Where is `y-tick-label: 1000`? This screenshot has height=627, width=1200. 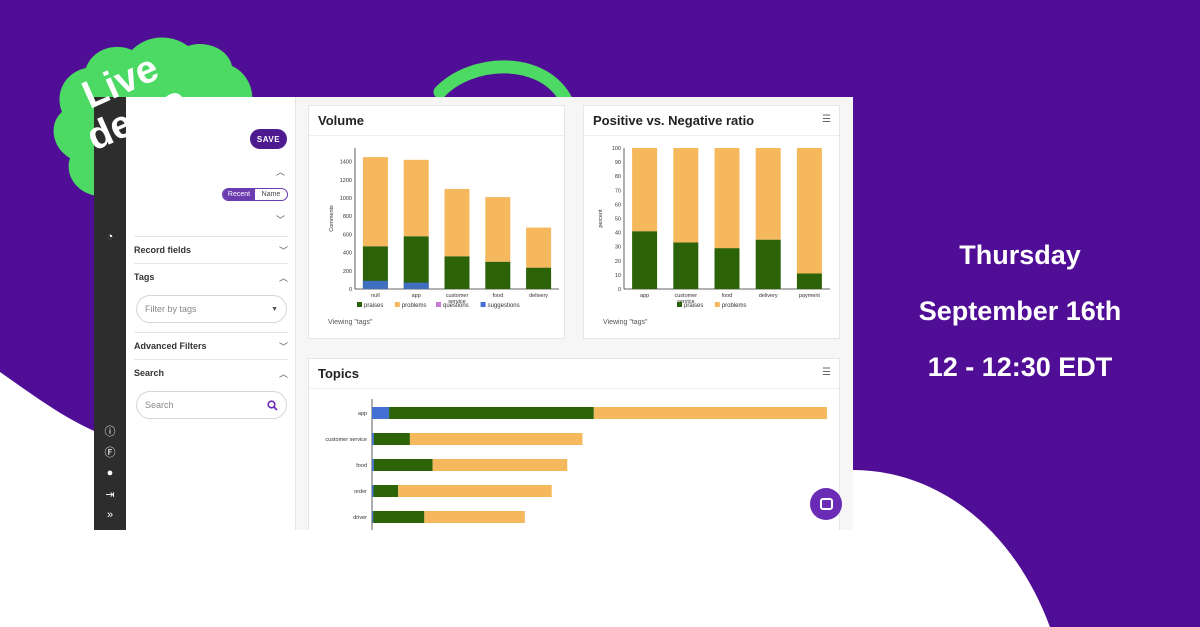 y-tick-label: 1000 is located at coordinates (346, 199).